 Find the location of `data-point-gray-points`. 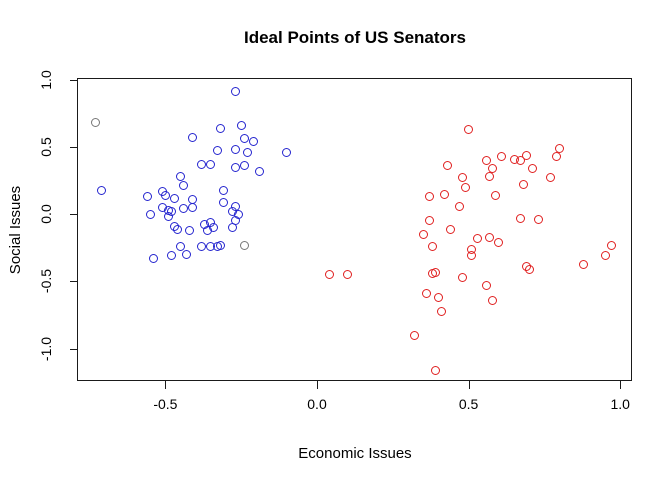

data-point-gray-points is located at coordinates (244, 245).